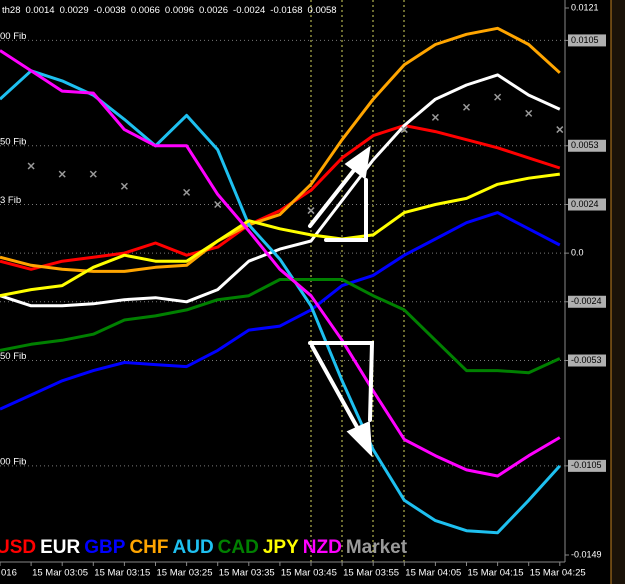 The width and height of the screenshot is (625, 584). I want to click on side-strip, so click(618, 292).